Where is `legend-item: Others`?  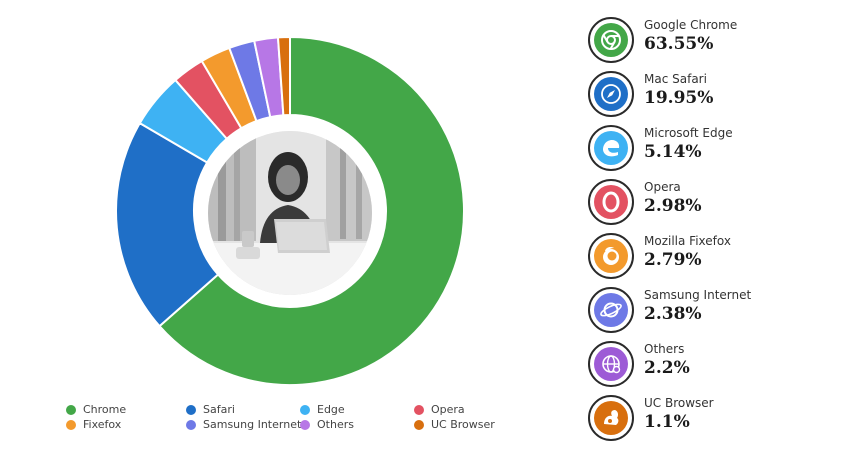
legend-item: Others is located at coordinates (327, 424).